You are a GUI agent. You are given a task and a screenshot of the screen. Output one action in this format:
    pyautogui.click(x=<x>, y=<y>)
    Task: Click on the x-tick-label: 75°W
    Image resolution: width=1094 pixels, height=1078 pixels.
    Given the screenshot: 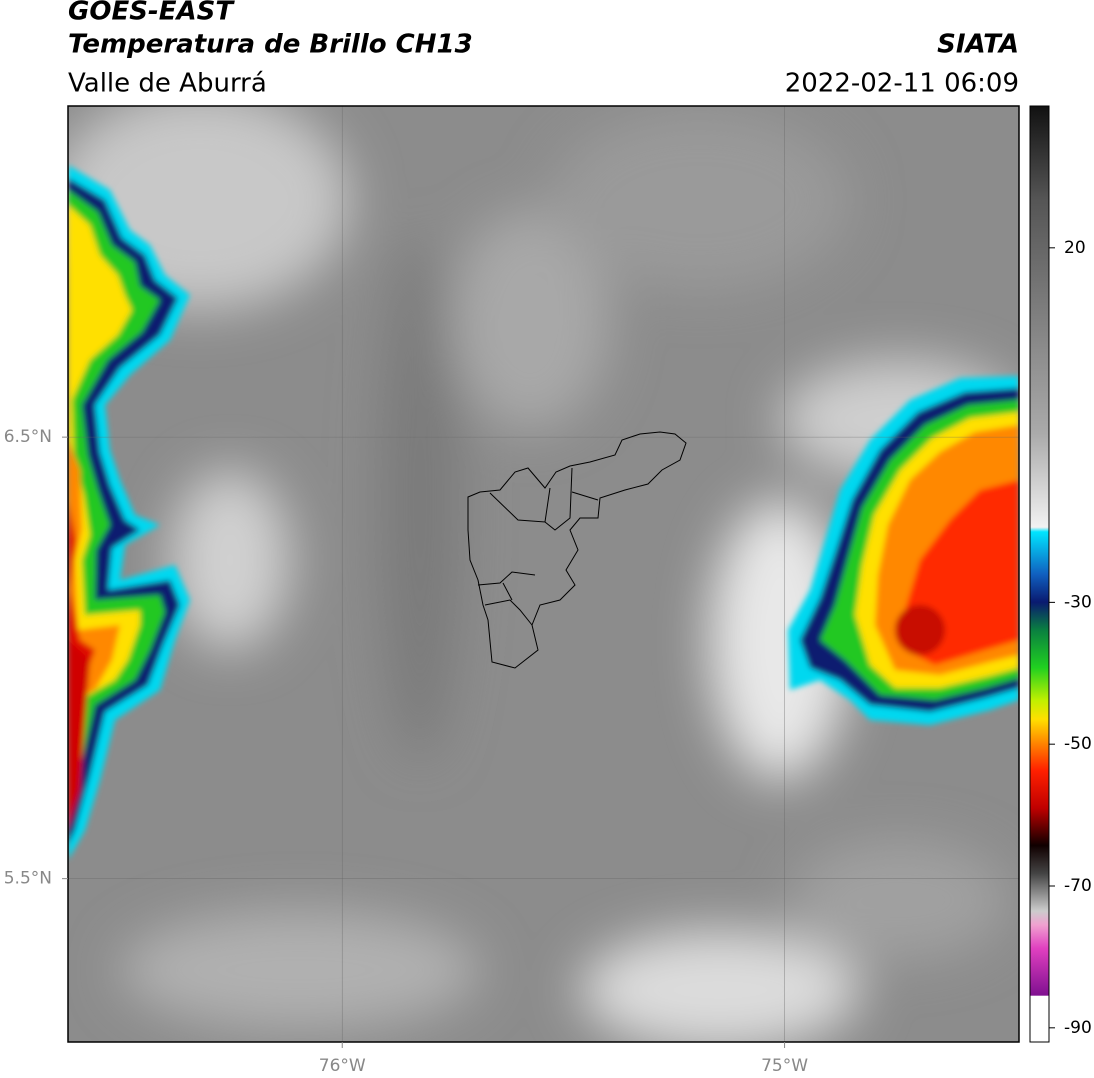 What is the action you would take?
    pyautogui.click(x=784, y=1066)
    